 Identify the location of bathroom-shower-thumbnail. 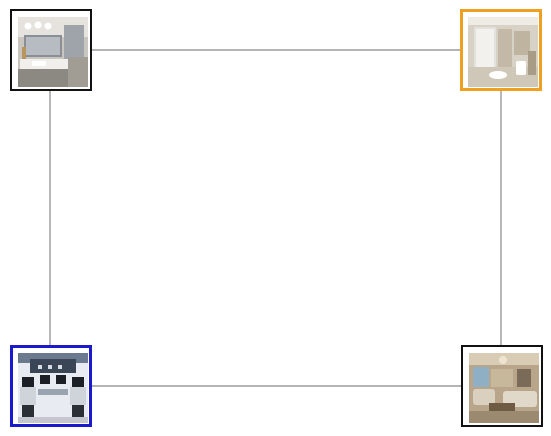
(503, 52).